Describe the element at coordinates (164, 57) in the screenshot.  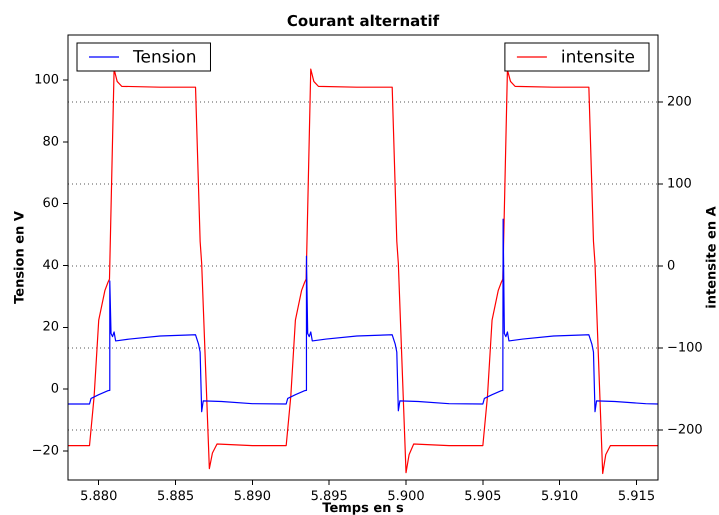
I see `legend-label: Tension` at that location.